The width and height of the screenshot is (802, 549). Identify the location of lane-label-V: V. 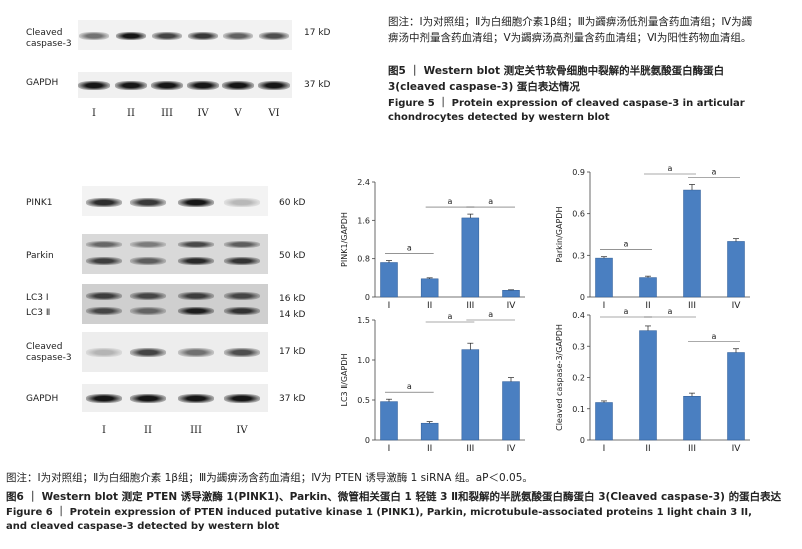
(238, 113).